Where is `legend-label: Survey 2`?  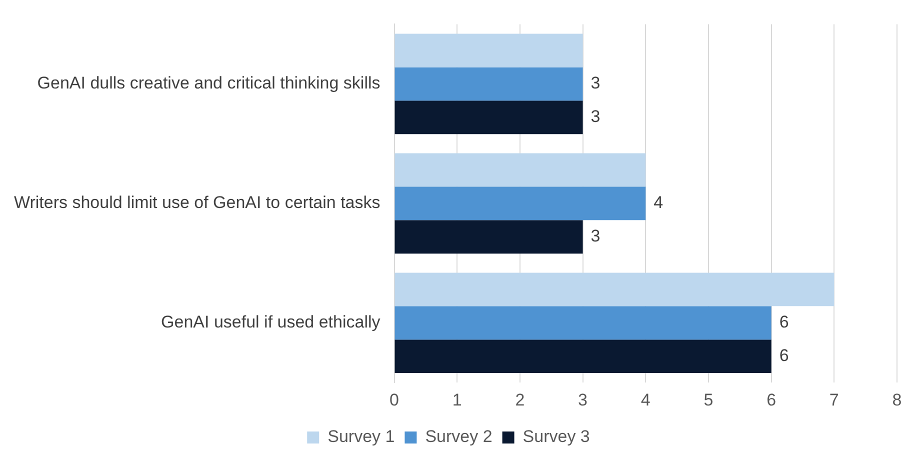
legend-label: Survey 2 is located at coordinates (458, 436).